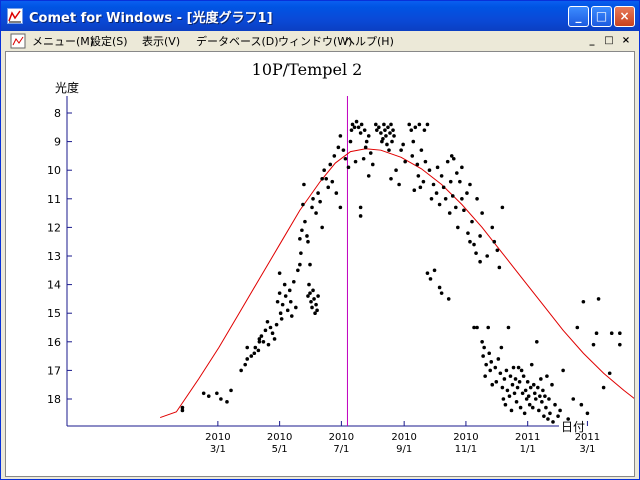  I want to click on maximize-button: □, so click(601, 16).